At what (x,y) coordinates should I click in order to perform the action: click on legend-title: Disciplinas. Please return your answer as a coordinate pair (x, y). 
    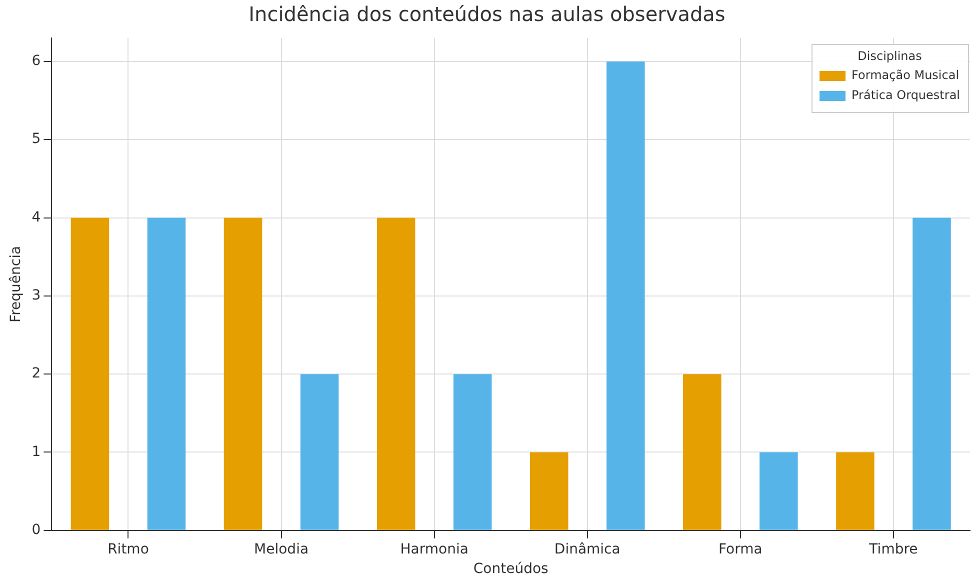
    Looking at the image, I should click on (890, 56).